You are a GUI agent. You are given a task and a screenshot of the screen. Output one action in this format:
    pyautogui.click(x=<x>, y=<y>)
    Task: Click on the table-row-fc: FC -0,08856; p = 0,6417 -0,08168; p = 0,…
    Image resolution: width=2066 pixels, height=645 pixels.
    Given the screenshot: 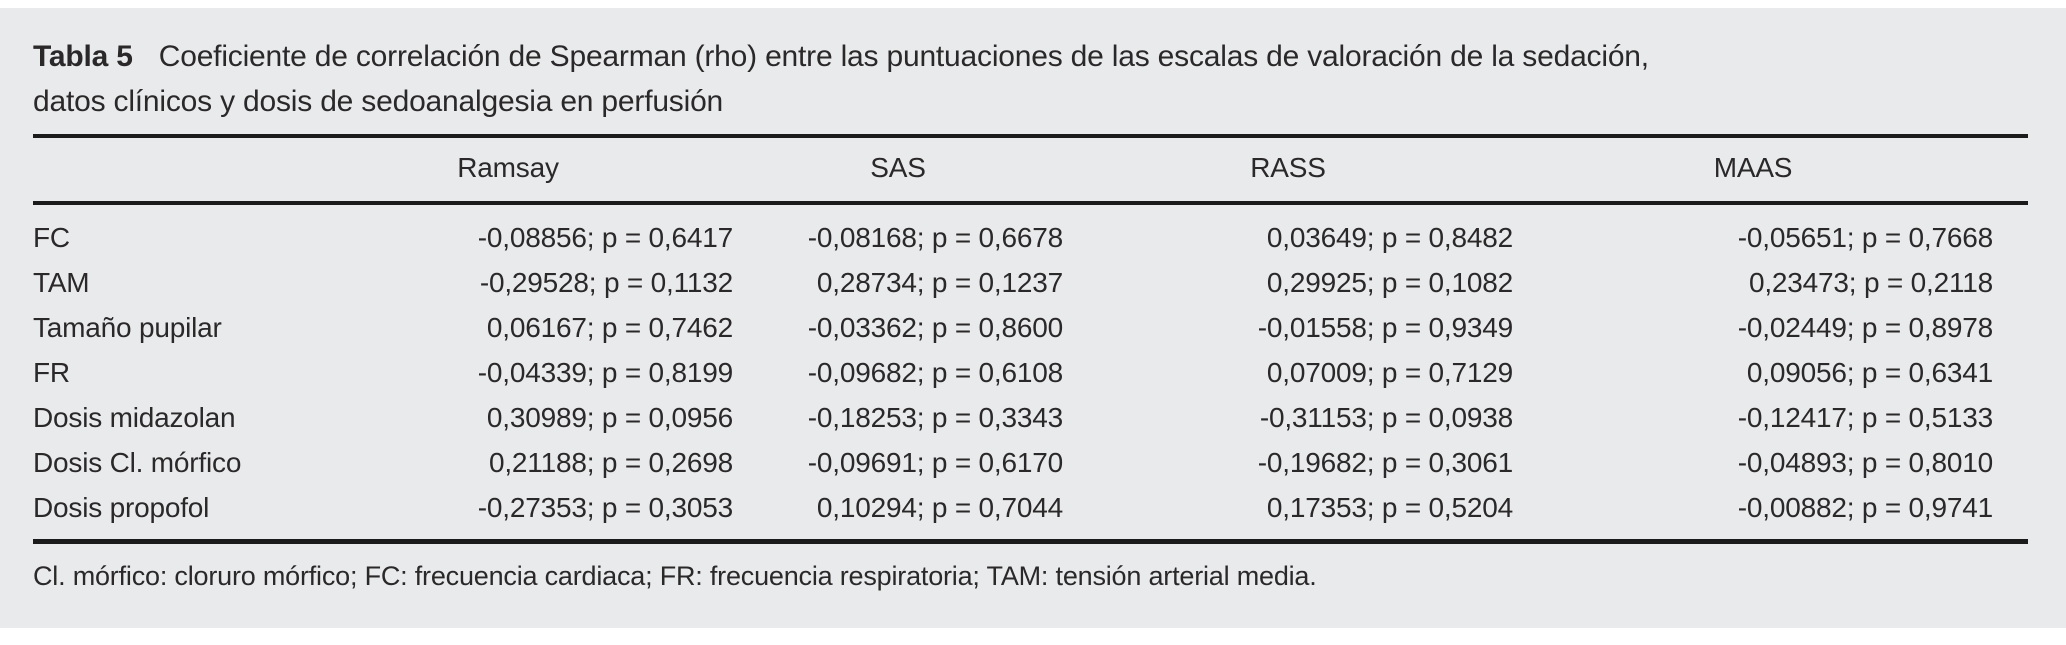 What is the action you would take?
    pyautogui.click(x=1030, y=232)
    